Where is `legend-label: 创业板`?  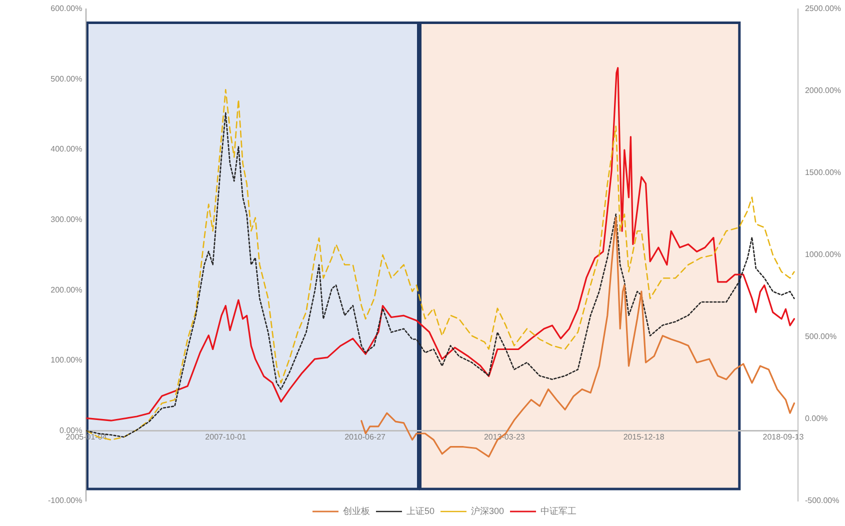 legend-label: 创业板 is located at coordinates (356, 511).